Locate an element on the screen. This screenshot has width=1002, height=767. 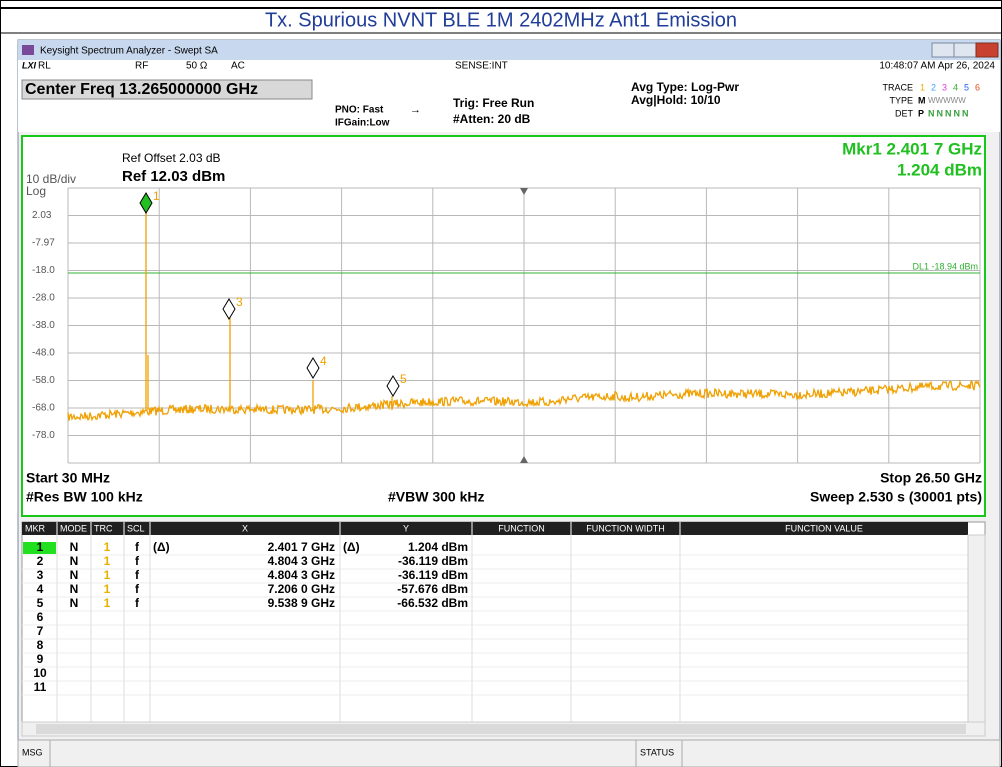
scale-type: Log is located at coordinates (36, 191).